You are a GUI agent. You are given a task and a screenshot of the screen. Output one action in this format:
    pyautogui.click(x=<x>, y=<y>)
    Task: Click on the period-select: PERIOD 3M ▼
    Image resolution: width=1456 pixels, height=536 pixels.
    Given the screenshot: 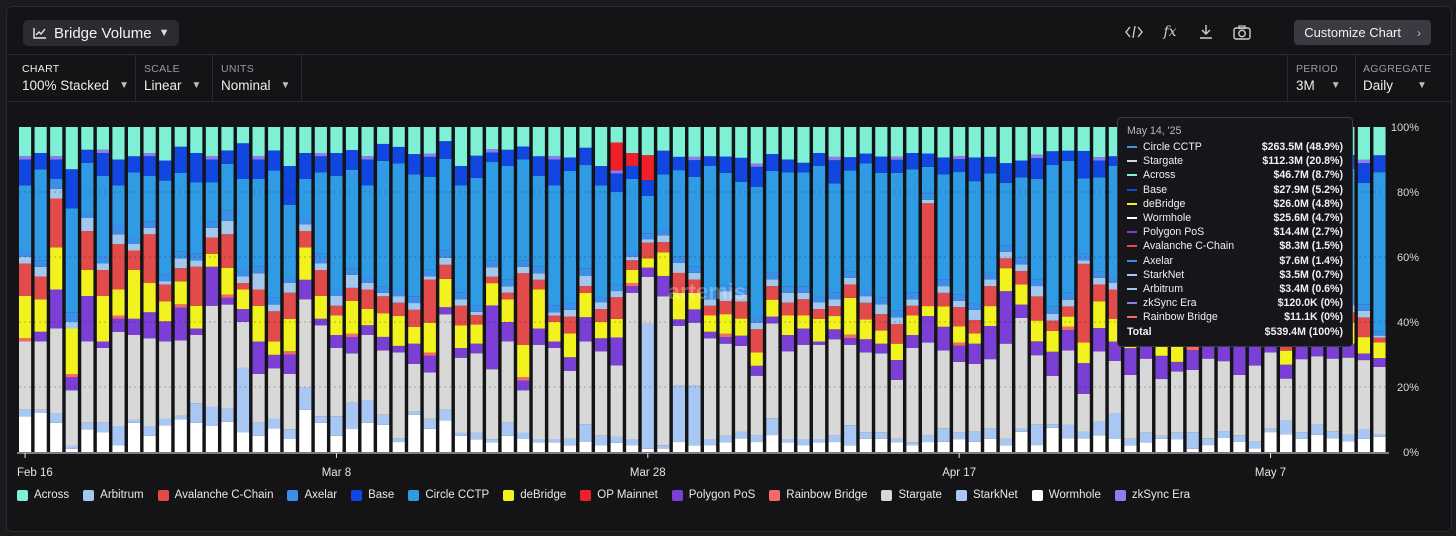 What is the action you would take?
    pyautogui.click(x=1318, y=82)
    